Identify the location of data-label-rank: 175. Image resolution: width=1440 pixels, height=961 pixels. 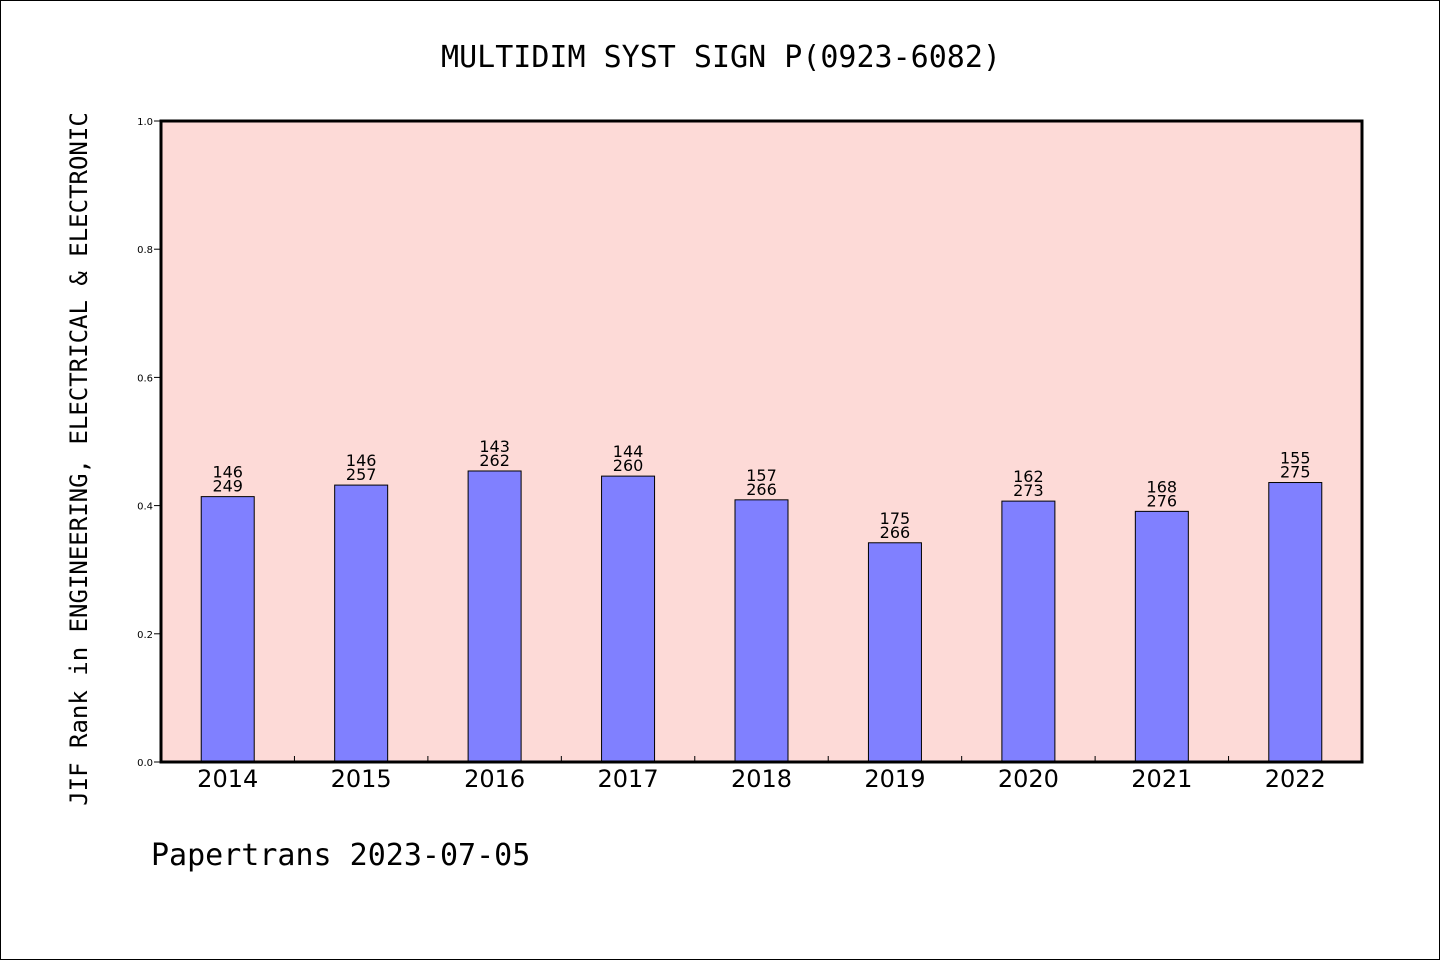
(895, 518).